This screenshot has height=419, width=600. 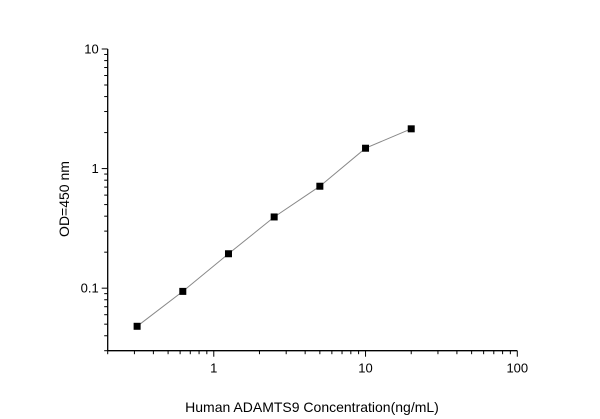 I want to click on y-tick-label: 10, so click(x=91, y=49).